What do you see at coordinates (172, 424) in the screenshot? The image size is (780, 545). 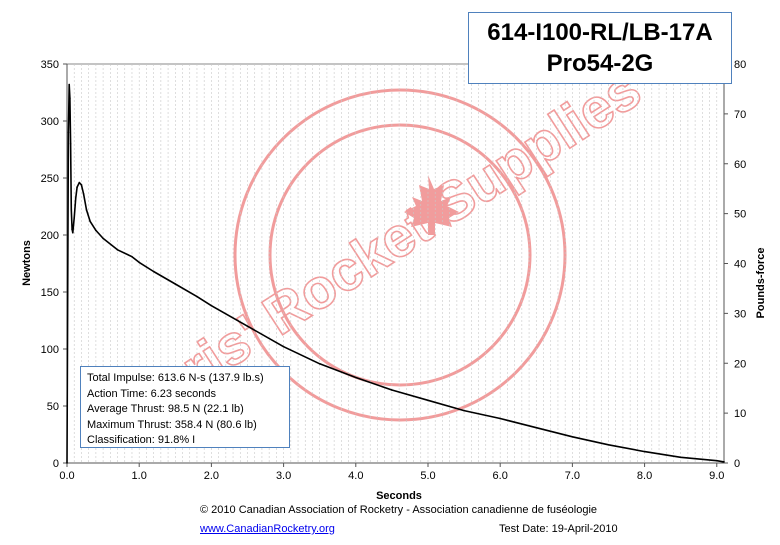 I see `maximum-thrust: Maximum Thrust: 358.4 N (80.6 lb)` at bounding box center [172, 424].